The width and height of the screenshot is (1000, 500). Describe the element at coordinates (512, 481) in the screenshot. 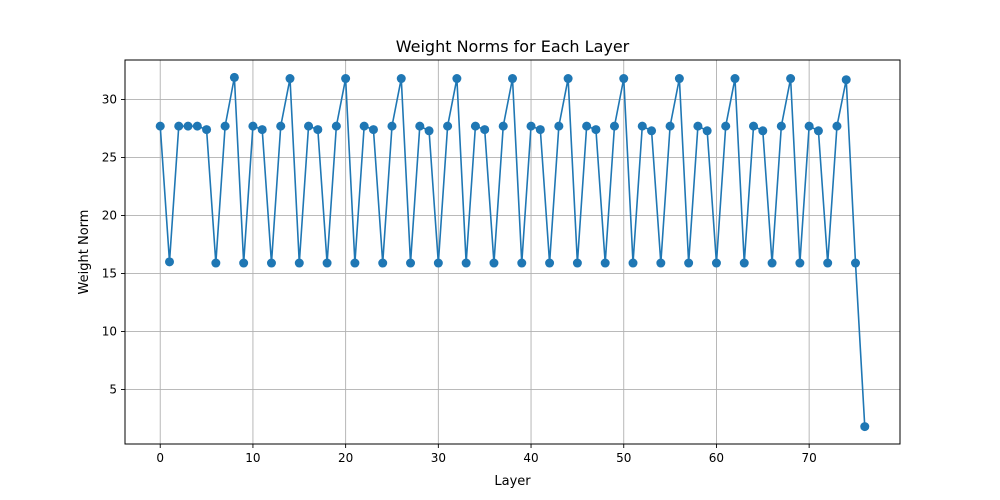

I see `x-axis-label: Layer` at that location.